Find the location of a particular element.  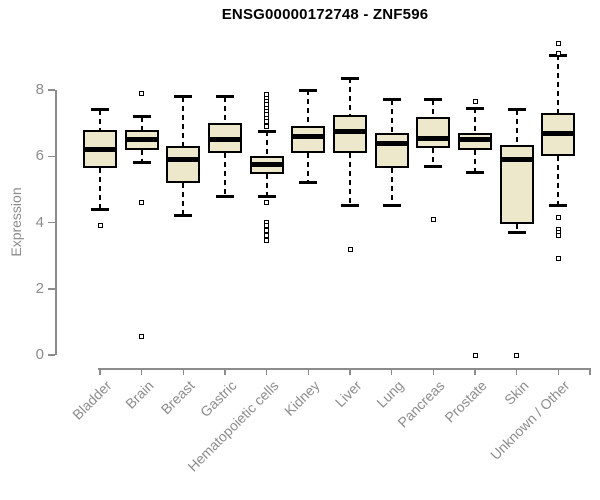

y-axis-tick-label: 0 is located at coordinates (39, 354).